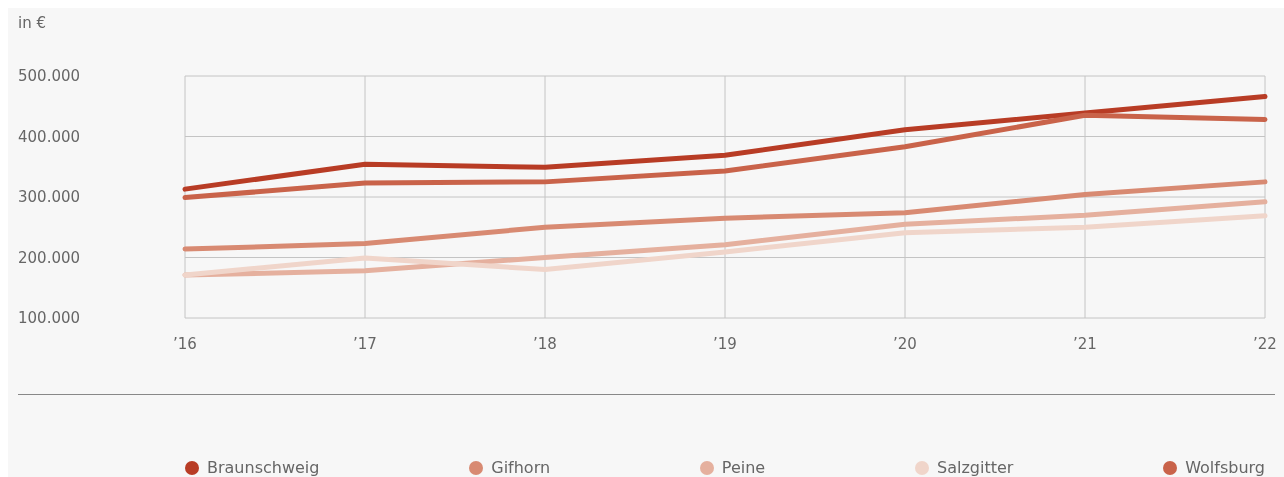 The height and width of the screenshot is (477, 1284). I want to click on legend-label: Wolfsburg, so click(1225, 467).